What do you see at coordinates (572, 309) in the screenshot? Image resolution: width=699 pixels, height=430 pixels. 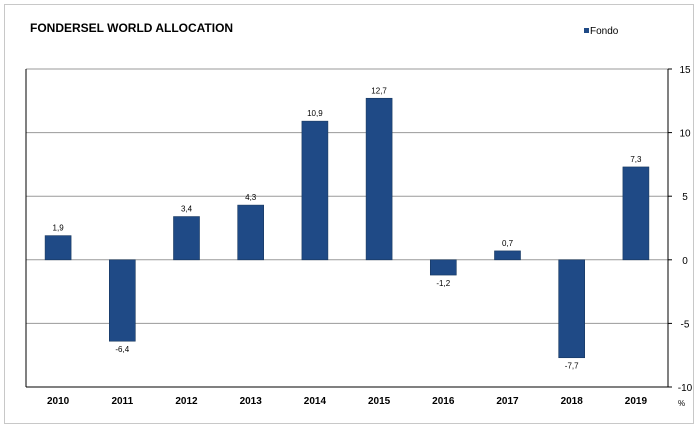 I see `bar-2018` at bounding box center [572, 309].